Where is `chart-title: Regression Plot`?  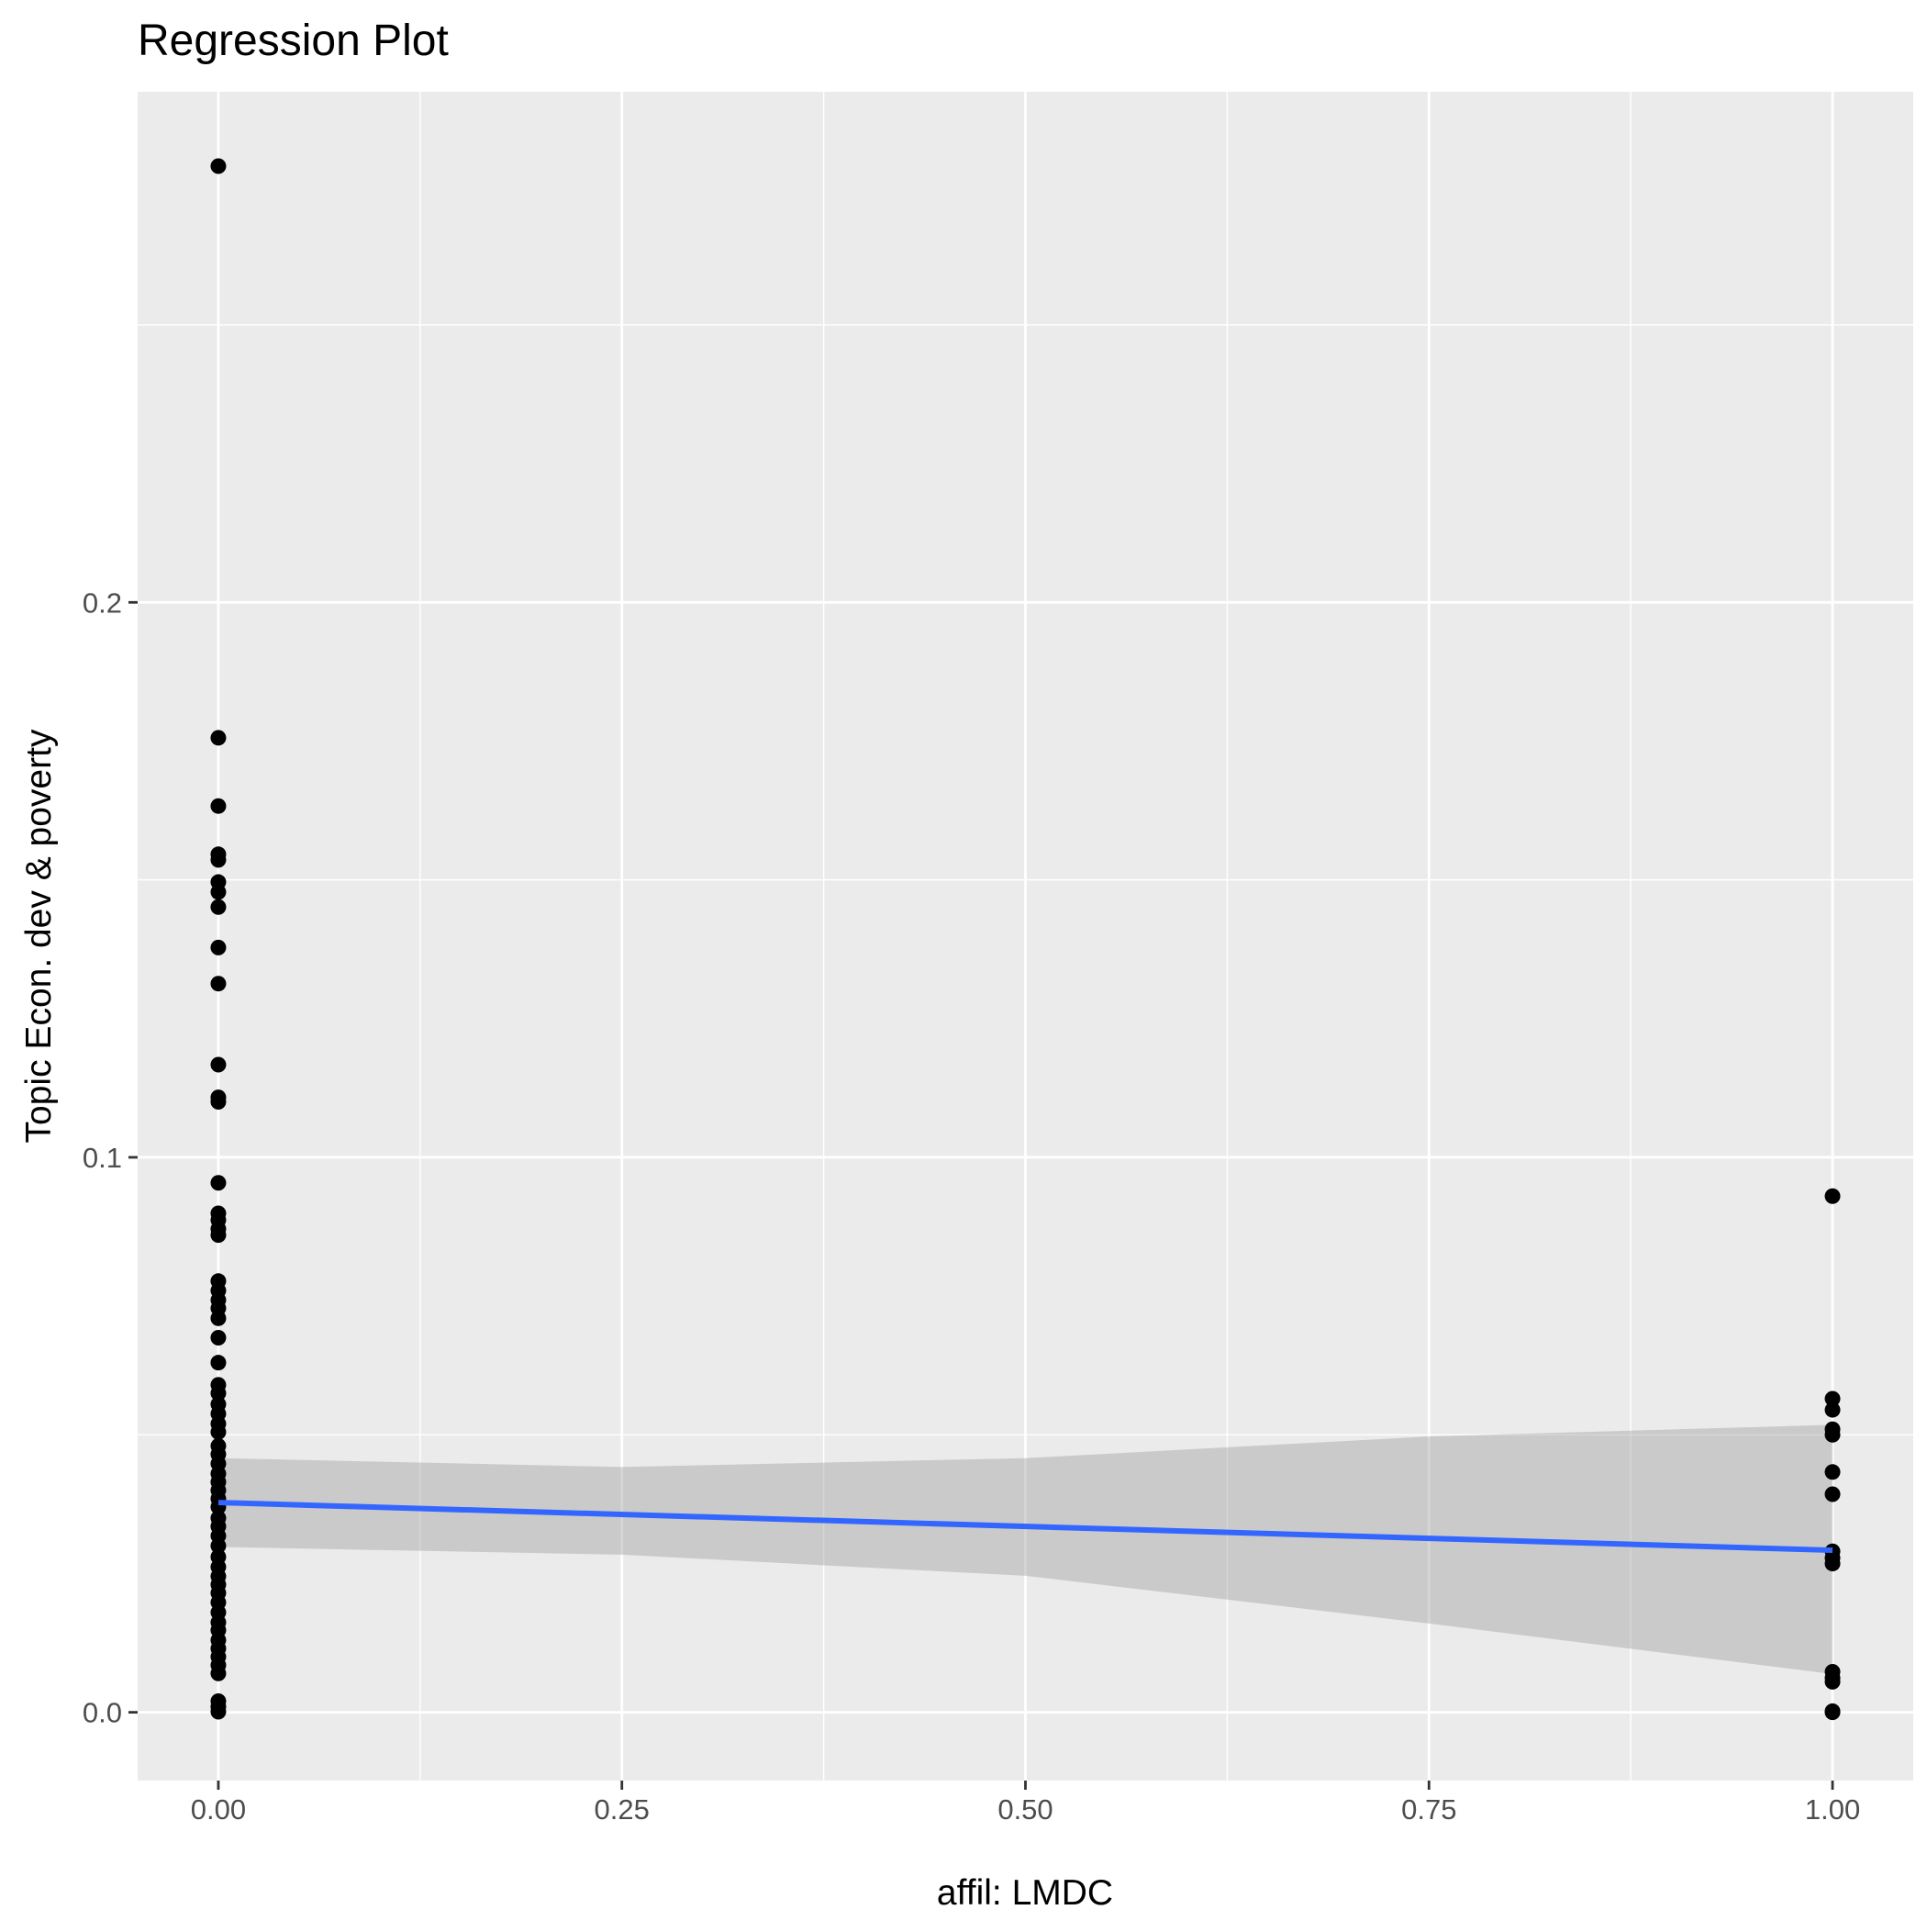
chart-title: Regression Plot is located at coordinates (293, 41).